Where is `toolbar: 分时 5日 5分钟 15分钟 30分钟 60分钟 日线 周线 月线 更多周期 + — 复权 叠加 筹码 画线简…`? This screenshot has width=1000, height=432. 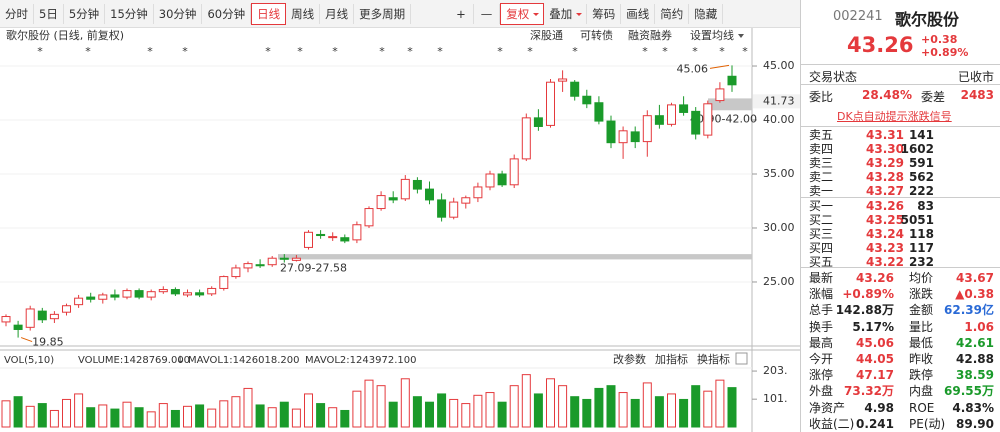
toolbar: 分时 5日 5分钟 15分钟 30分钟 60分钟 日线 周线 月线 更多周期 + — 复权 叠加 筹码 画线简… is located at coordinates (400, 14).